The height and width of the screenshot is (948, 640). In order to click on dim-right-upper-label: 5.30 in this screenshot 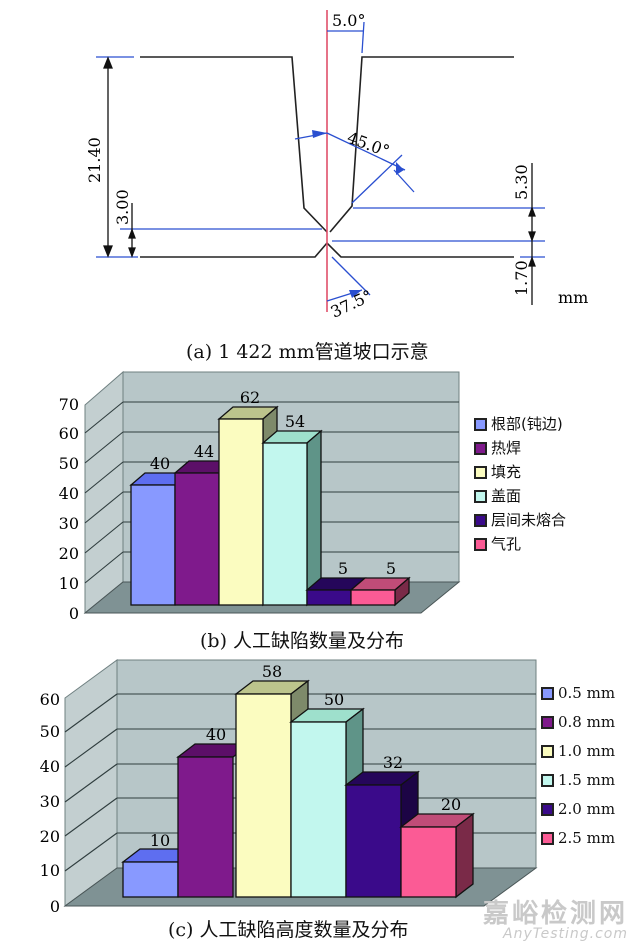, I will do `click(521, 182)`.